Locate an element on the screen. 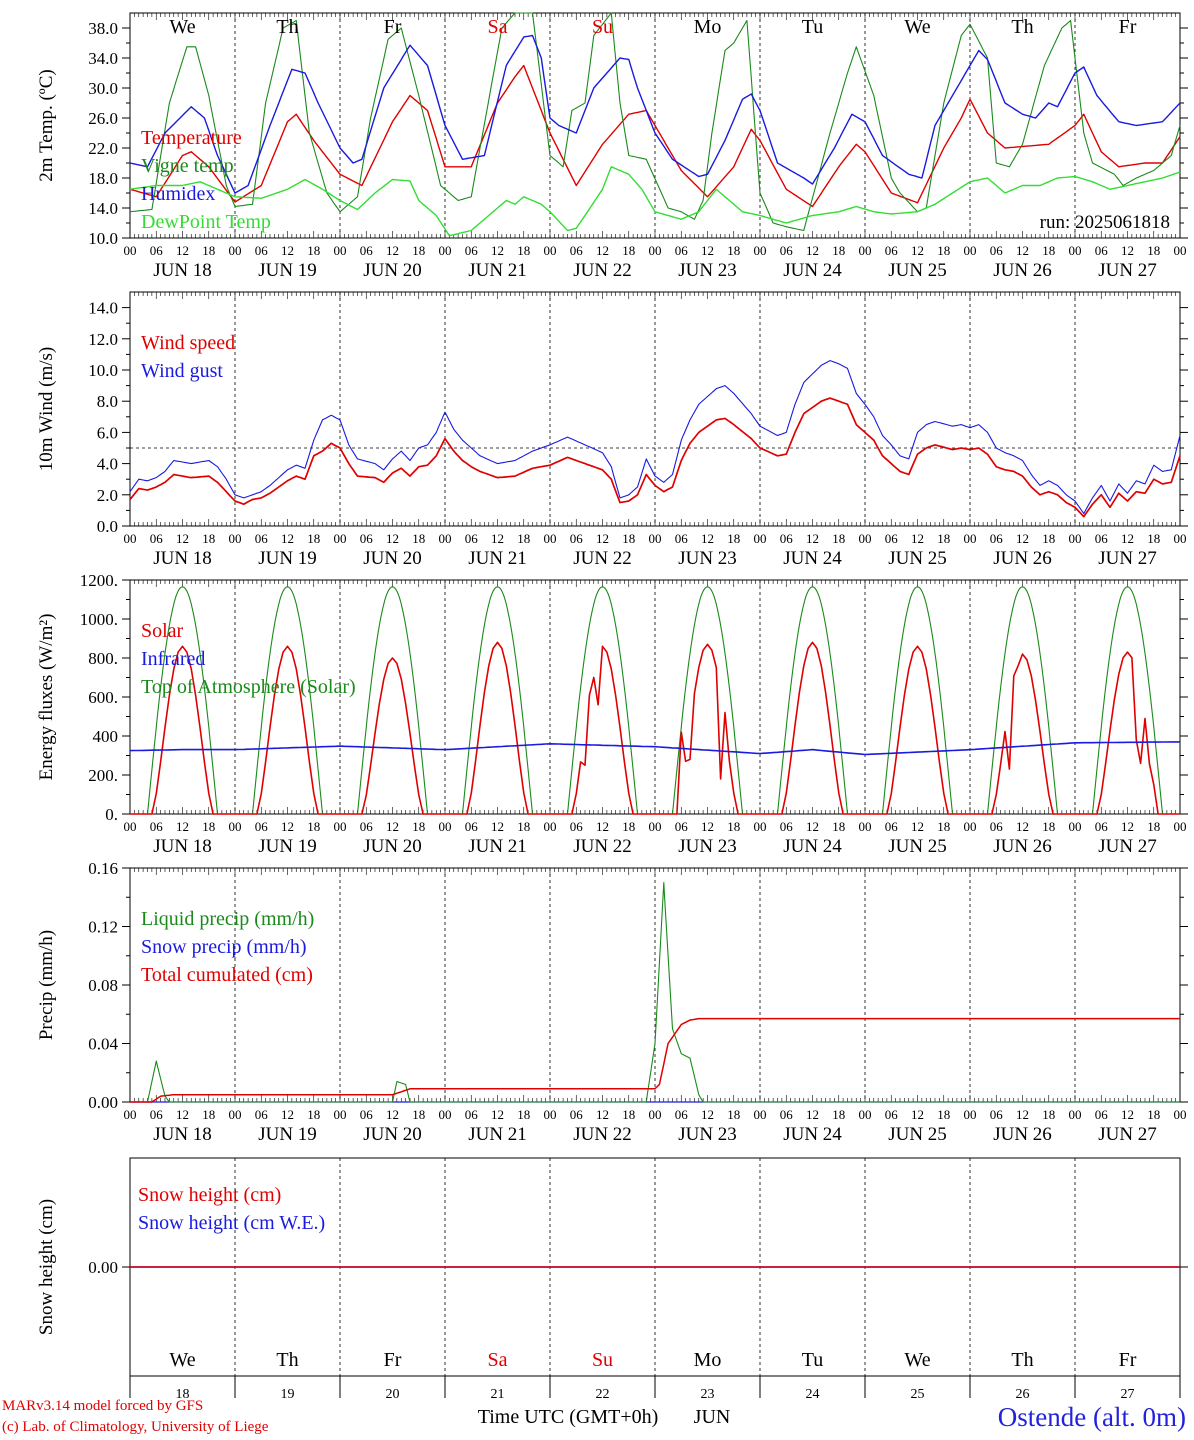  day-number-label: 25 is located at coordinates (918, 1394).